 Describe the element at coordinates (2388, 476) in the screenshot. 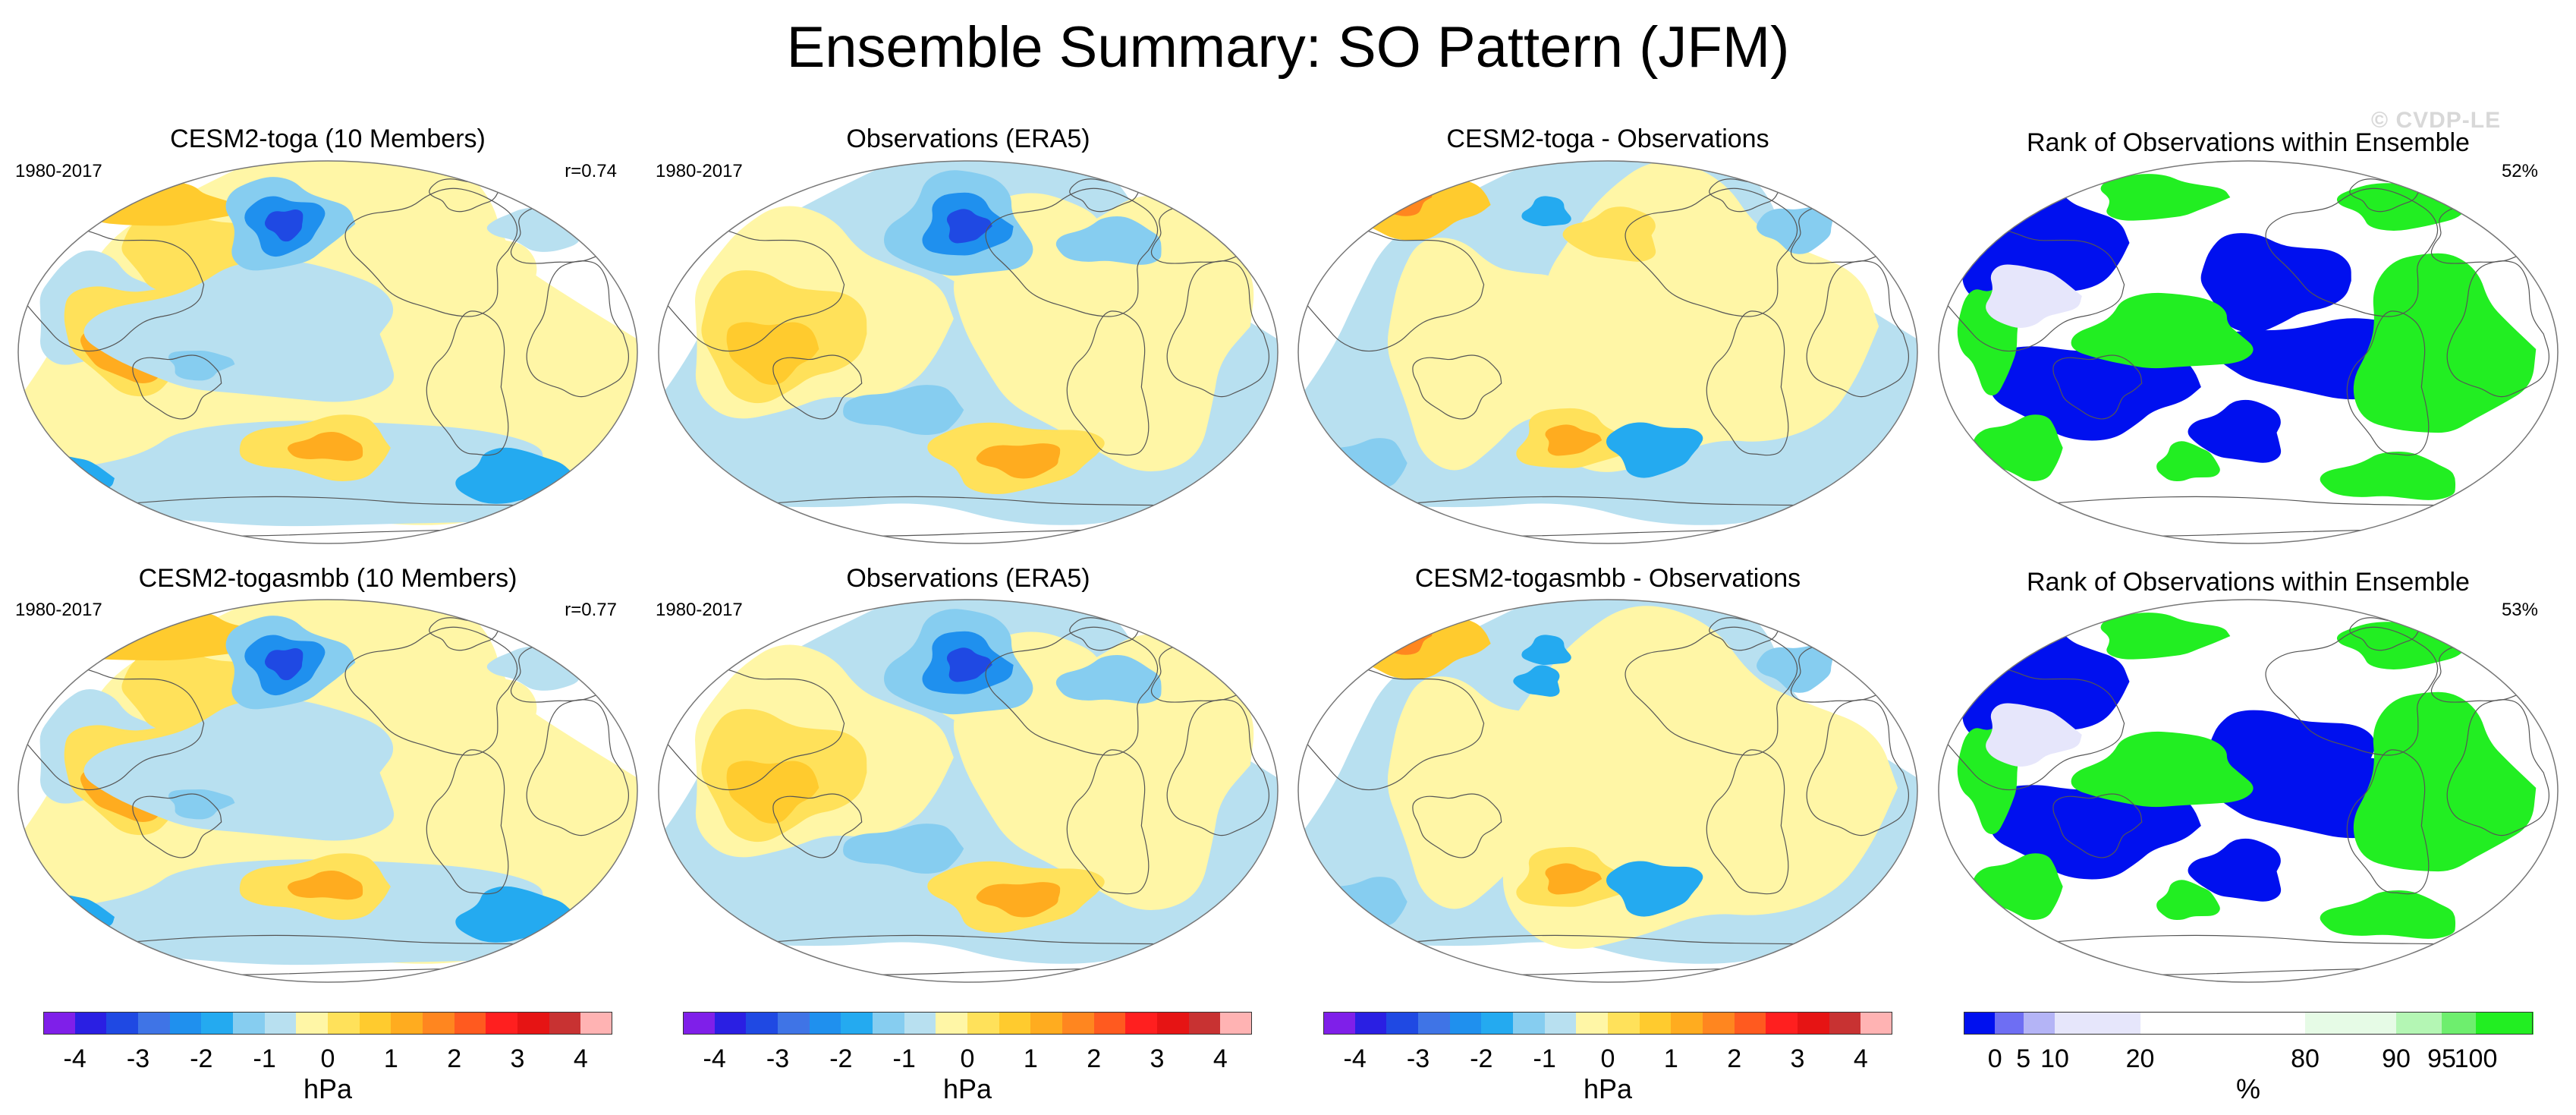

I see `high-rank-region-southatl` at that location.